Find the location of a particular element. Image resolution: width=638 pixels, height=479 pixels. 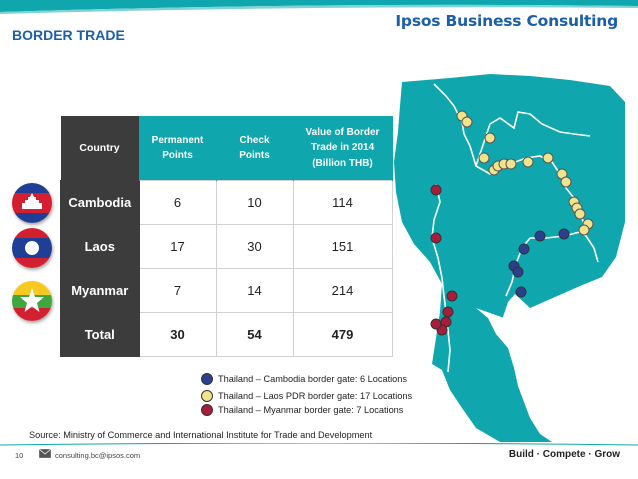

page-title: BORDER TRADE is located at coordinates (68, 35).